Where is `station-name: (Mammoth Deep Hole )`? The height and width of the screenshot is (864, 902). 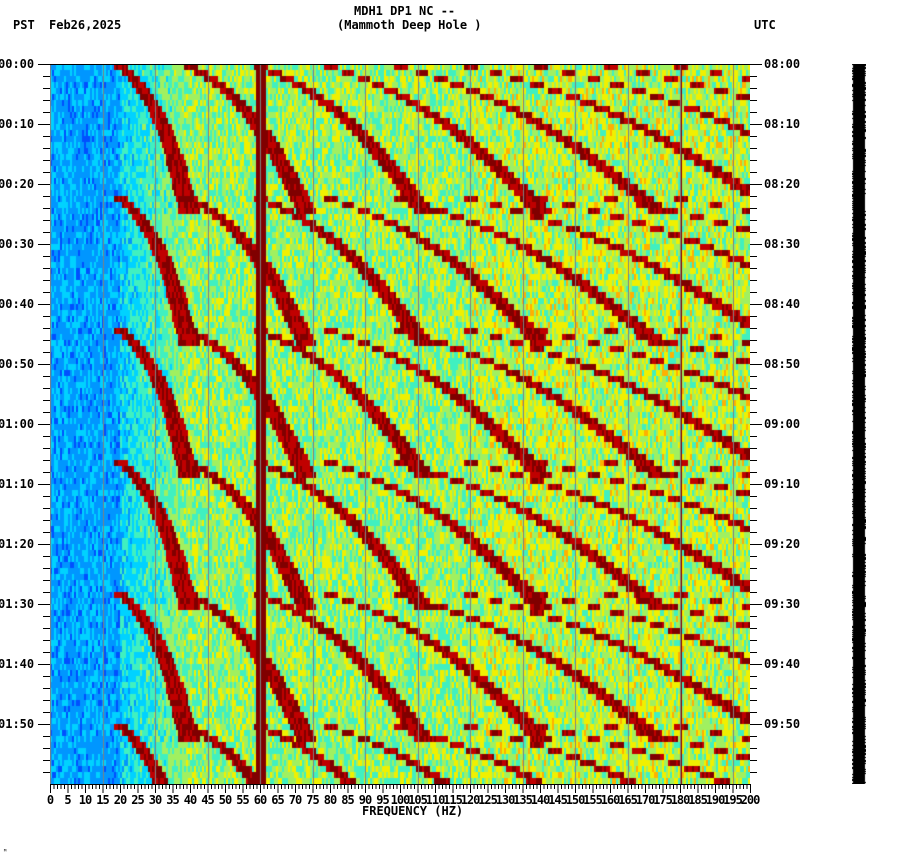 station-name: (Mammoth Deep Hole ) is located at coordinates (409, 25).